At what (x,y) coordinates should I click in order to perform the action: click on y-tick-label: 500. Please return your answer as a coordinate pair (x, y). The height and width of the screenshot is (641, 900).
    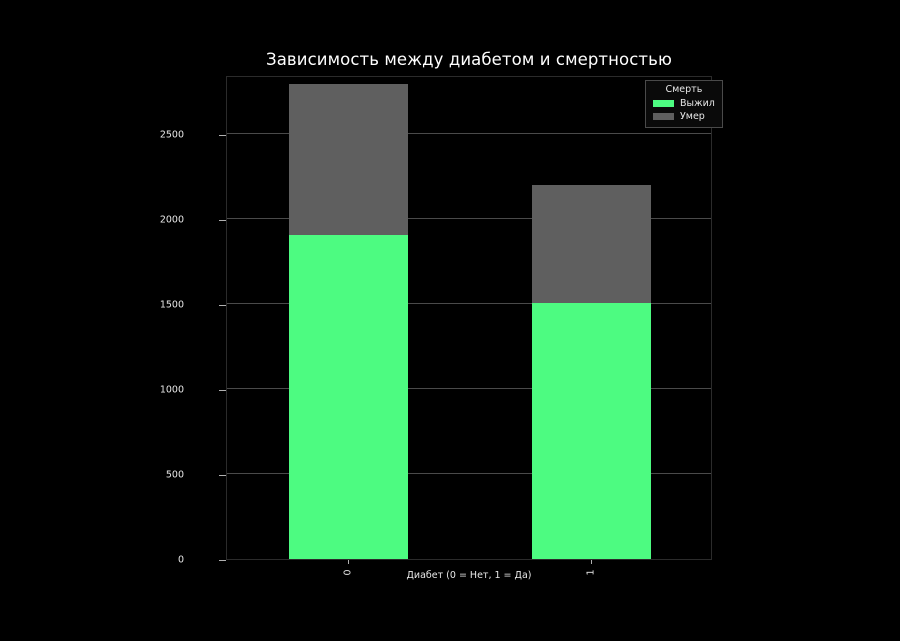
    Looking at the image, I should click on (174, 475).